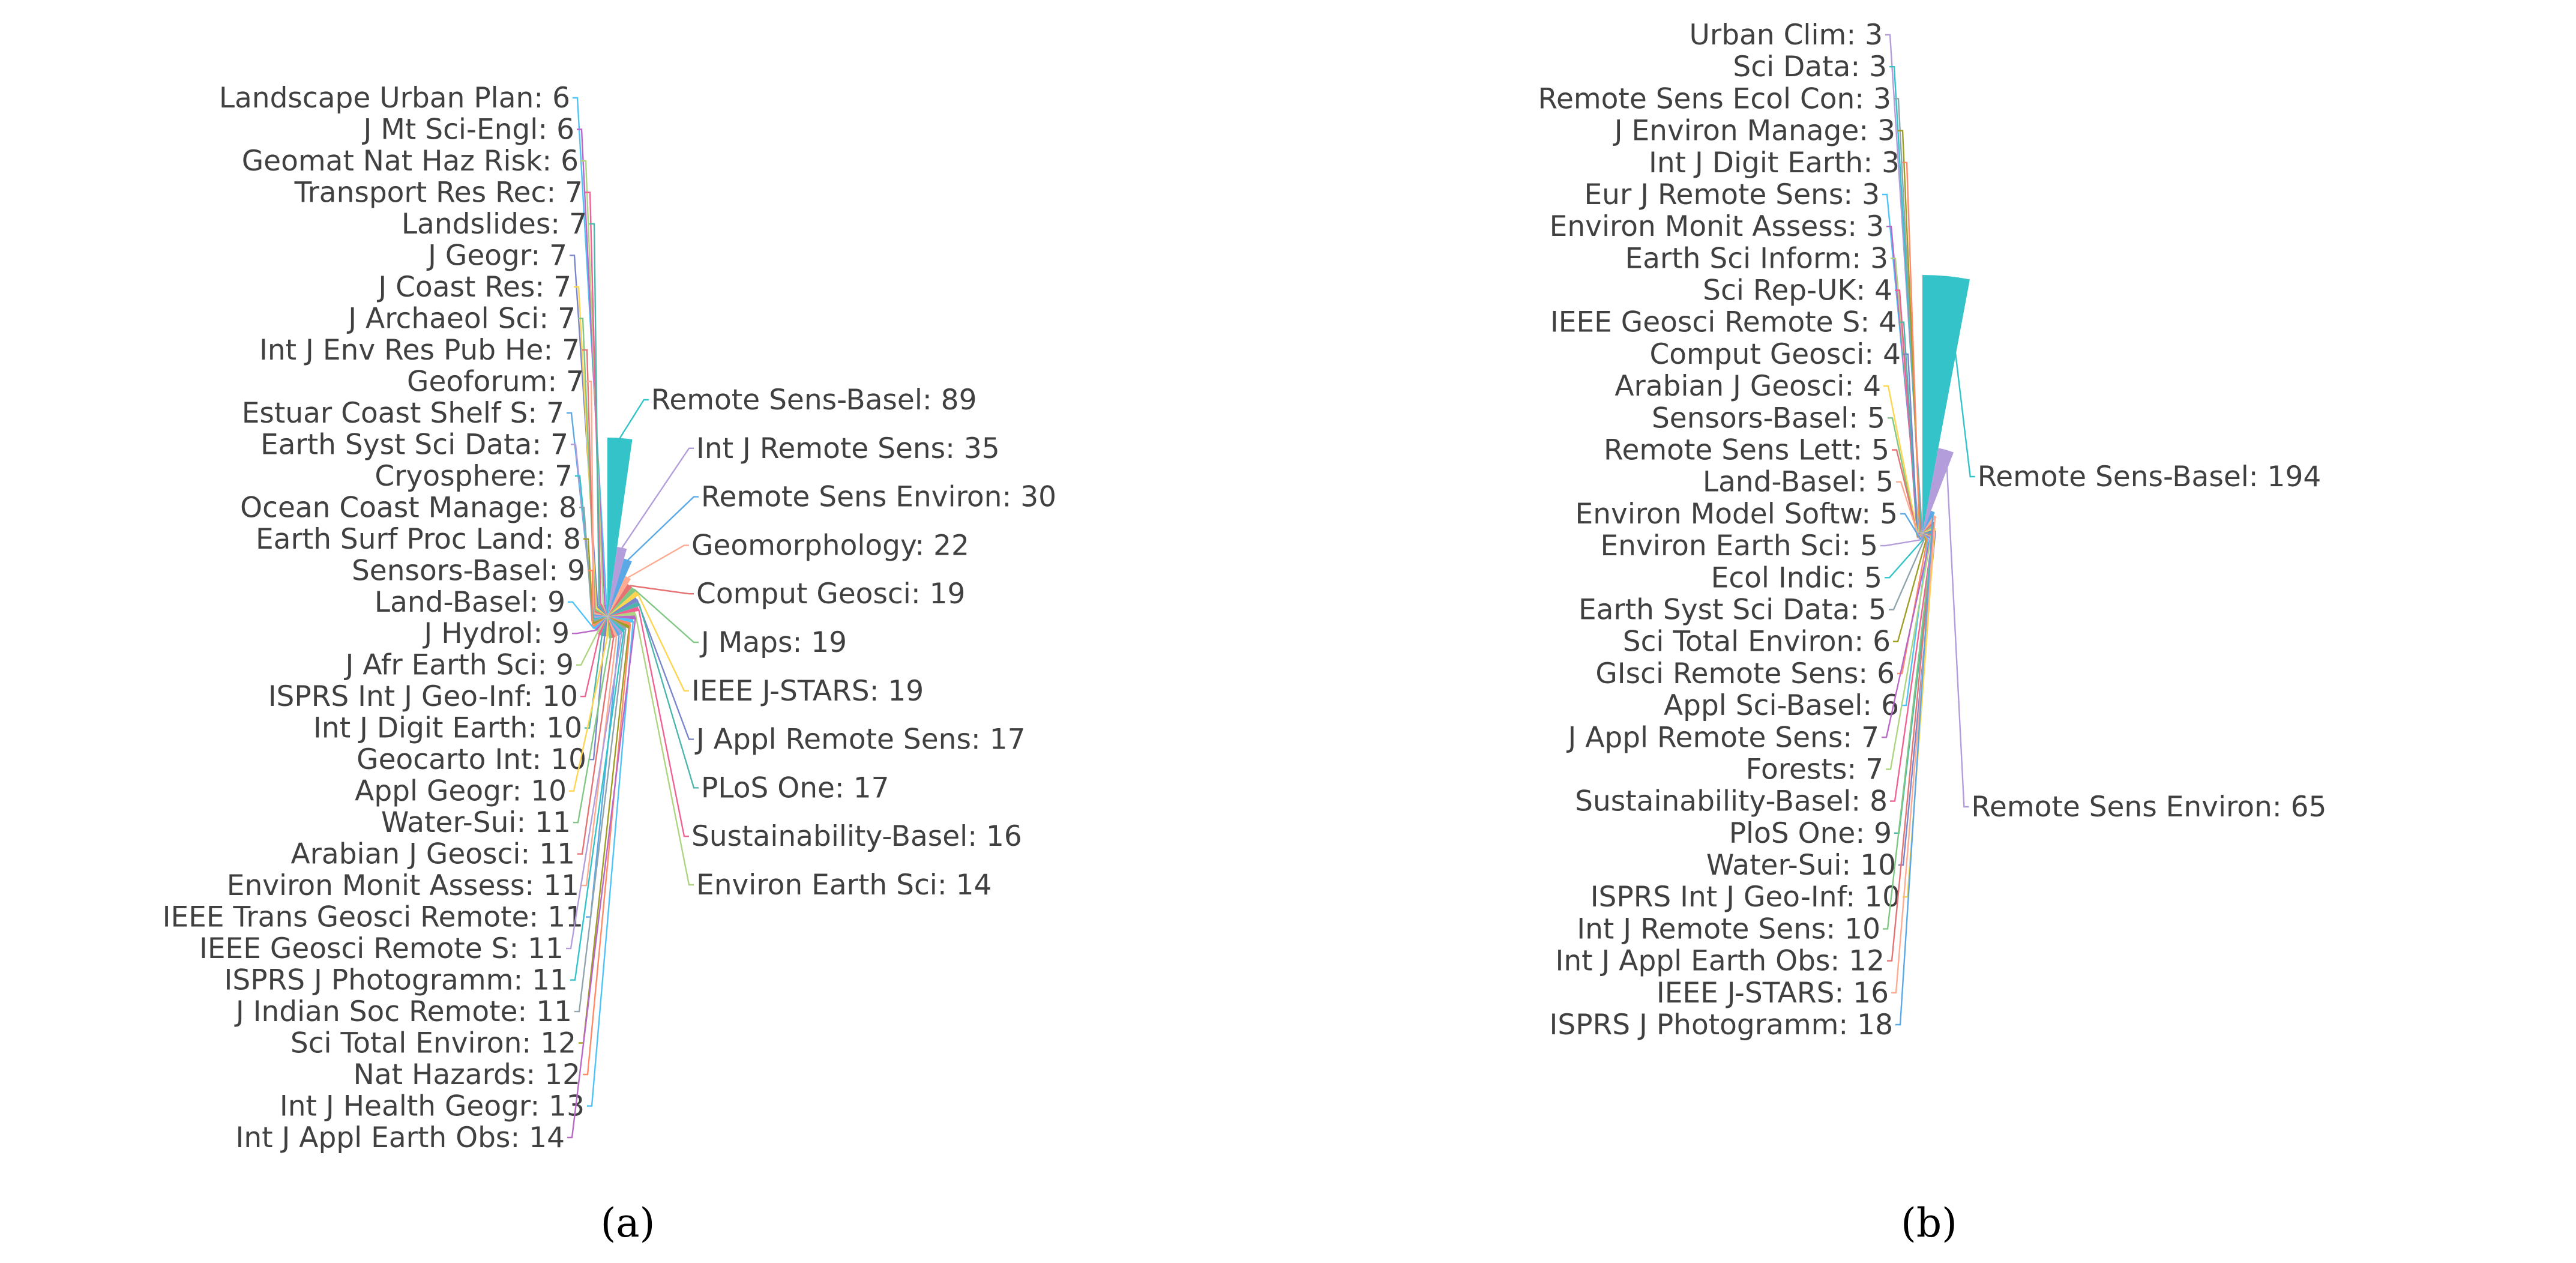  Describe the element at coordinates (590, 666) in the screenshot. I see `leader-line-a-isprs-int-j-geo-inf` at that location.